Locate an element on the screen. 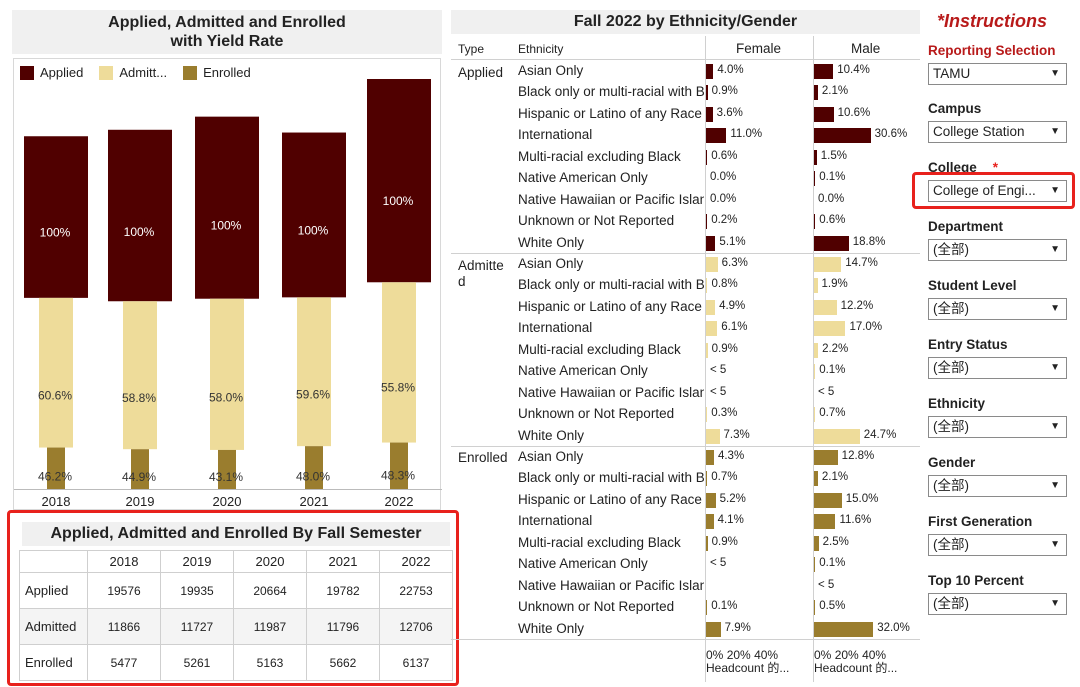 The height and width of the screenshot is (687, 1080). male-value-label: 0.1% is located at coordinates (832, 563).